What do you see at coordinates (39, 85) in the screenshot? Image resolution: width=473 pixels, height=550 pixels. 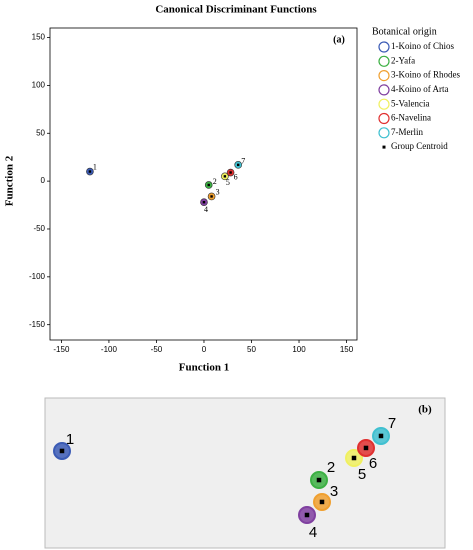 I see `y-tick-label: 100` at bounding box center [39, 85].